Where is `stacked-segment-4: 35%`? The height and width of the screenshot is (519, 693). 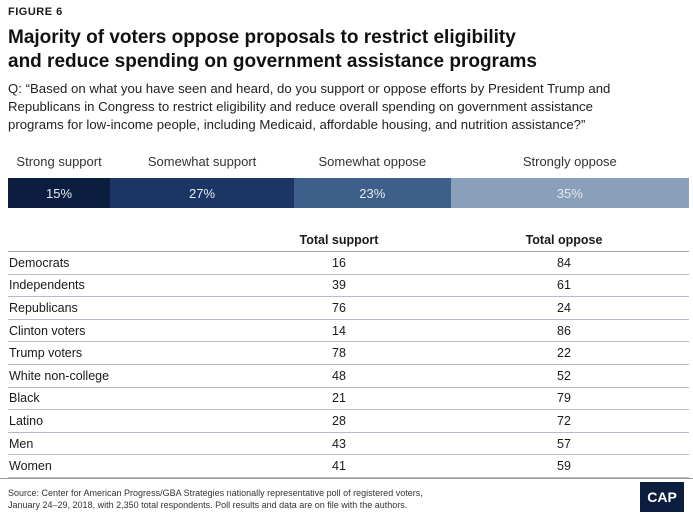 stacked-segment-4: 35% is located at coordinates (569, 193).